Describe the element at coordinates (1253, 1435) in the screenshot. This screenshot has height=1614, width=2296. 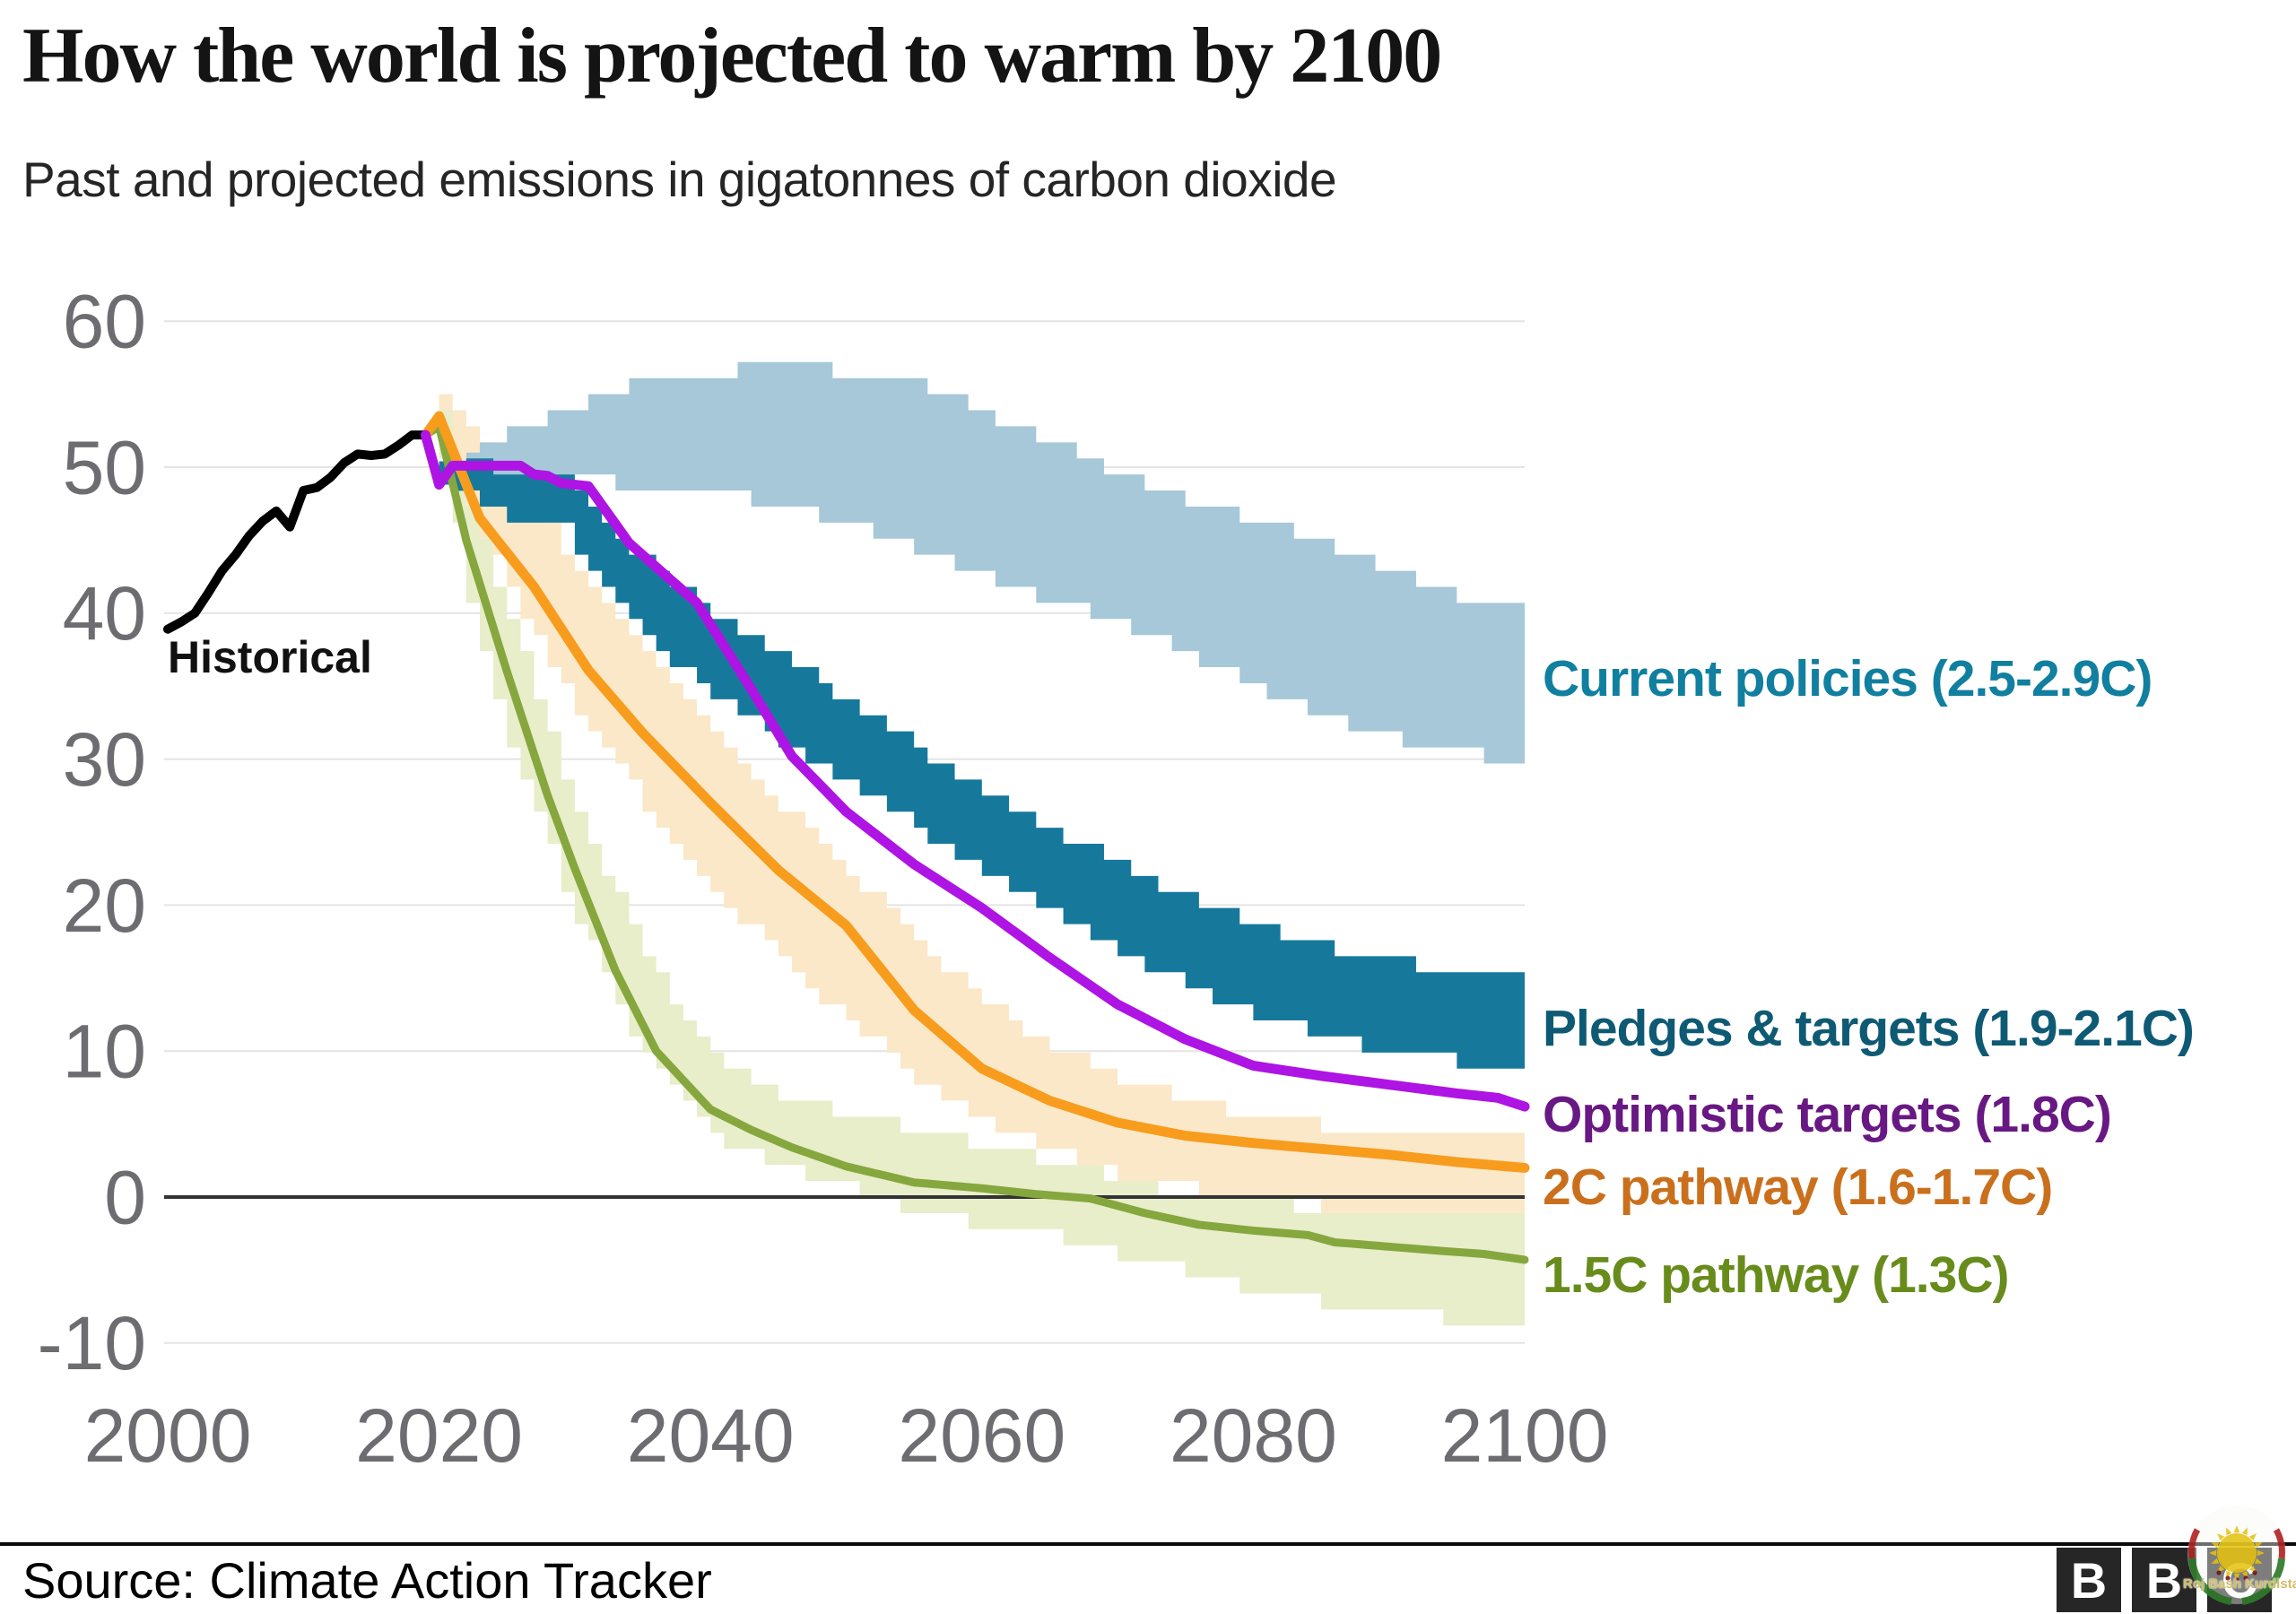
I see `x-tick-label: 2080` at that location.